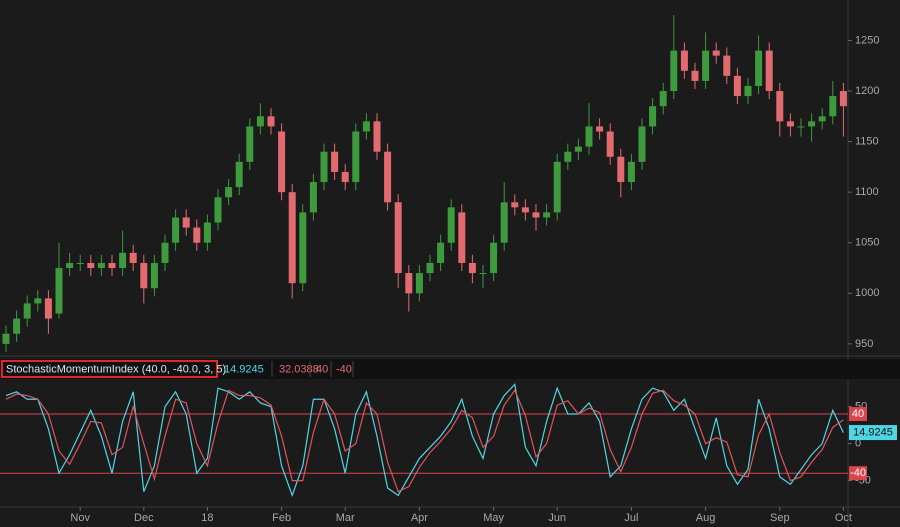 The image size is (900, 527). What do you see at coordinates (867, 243) in the screenshot?
I see `y-tick-label: 1050` at bounding box center [867, 243].